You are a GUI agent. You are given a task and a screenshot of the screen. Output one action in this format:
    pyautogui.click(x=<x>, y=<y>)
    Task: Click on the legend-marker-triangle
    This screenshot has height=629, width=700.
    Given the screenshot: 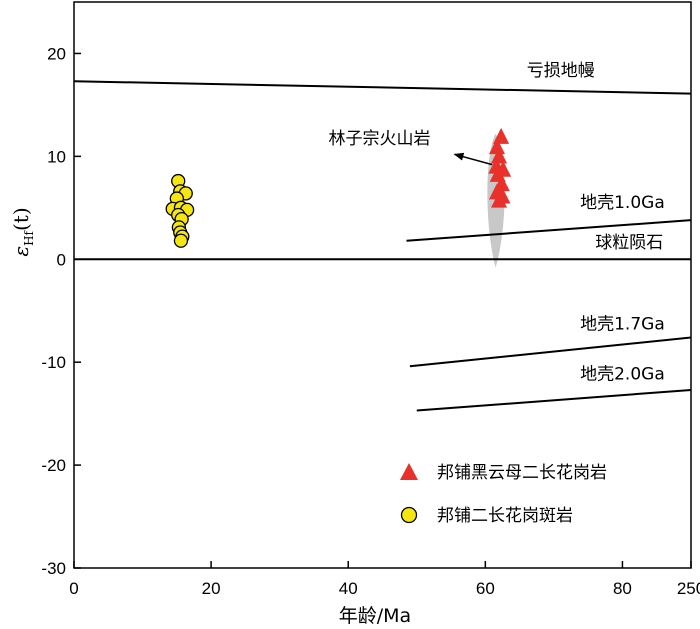 What is the action you would take?
    pyautogui.click(x=409, y=471)
    